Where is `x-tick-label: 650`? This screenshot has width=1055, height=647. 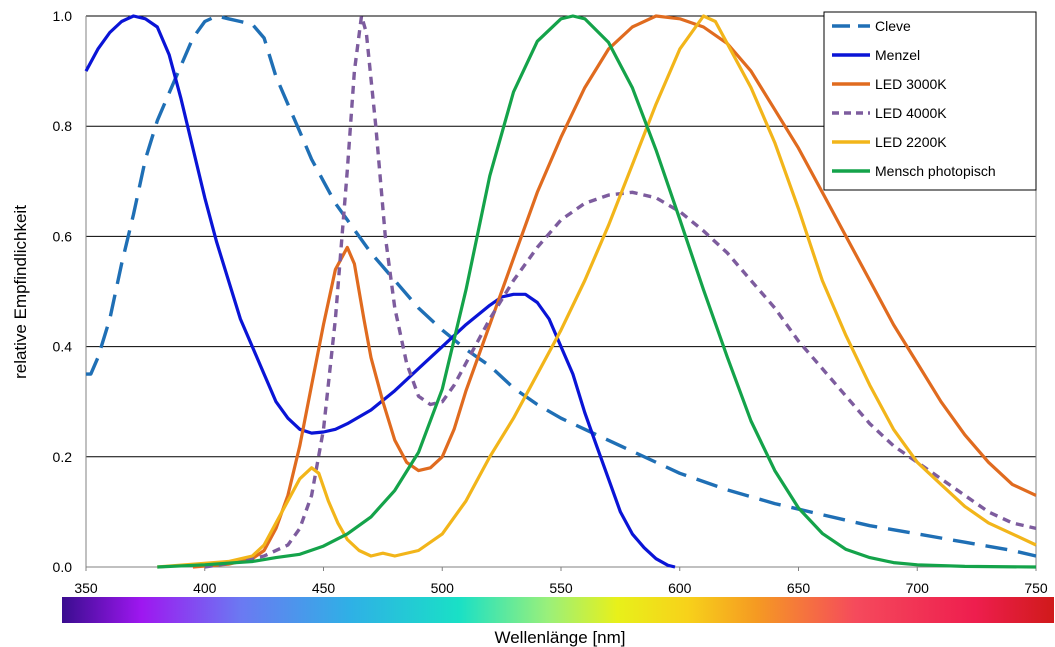 x-tick-label: 650 is located at coordinates (799, 588).